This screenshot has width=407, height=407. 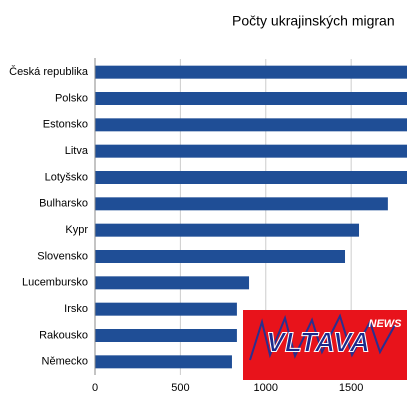 What do you see at coordinates (55, 283) in the screenshot?
I see `y-tick-label: Lucembursko` at bounding box center [55, 283].